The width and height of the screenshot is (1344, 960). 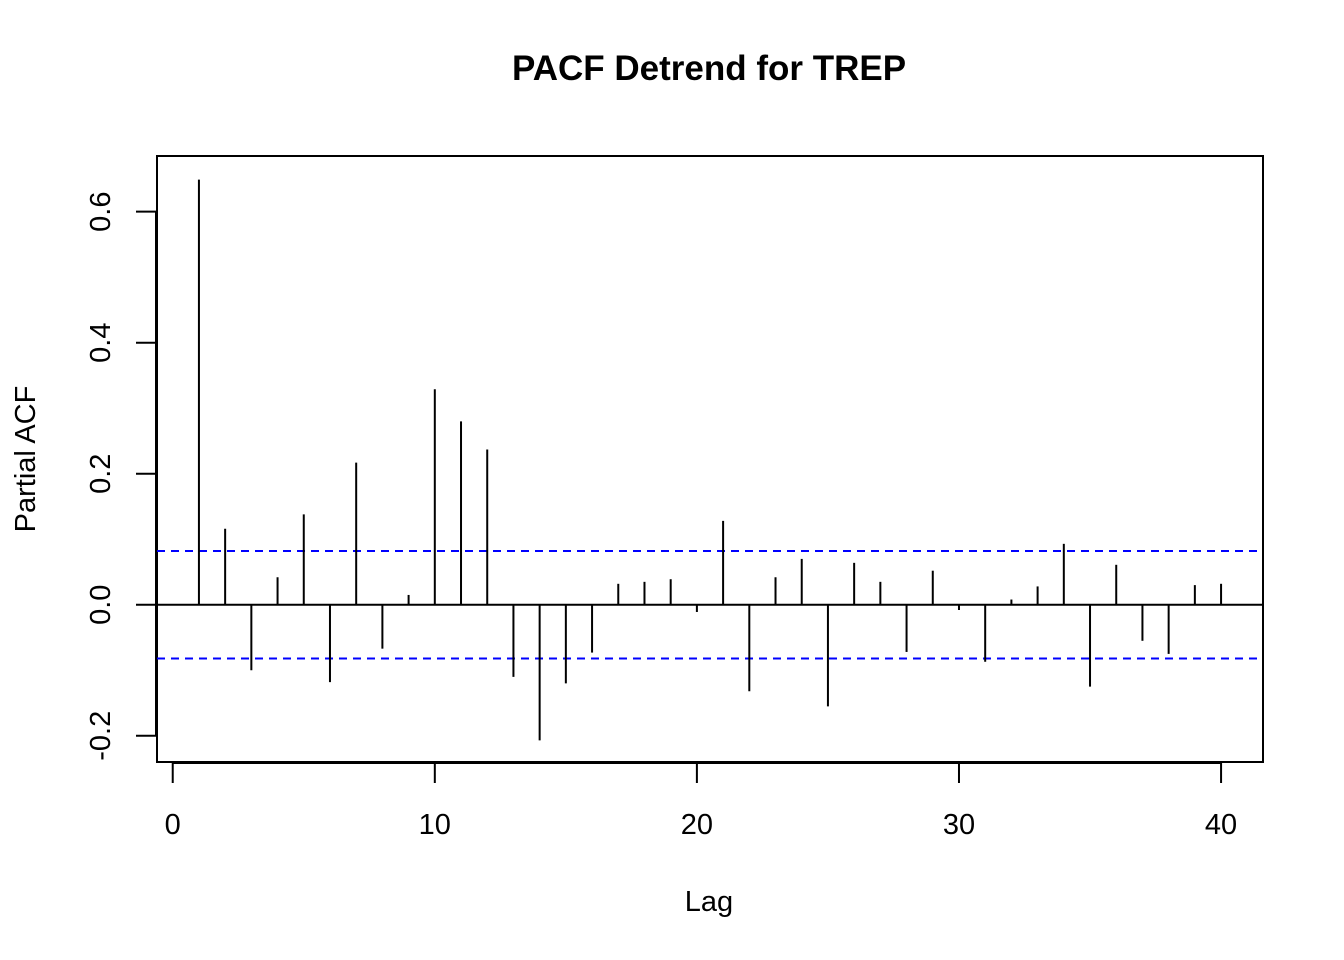 What do you see at coordinates (709, 902) in the screenshot?
I see `x-axis-label: Lag` at bounding box center [709, 902].